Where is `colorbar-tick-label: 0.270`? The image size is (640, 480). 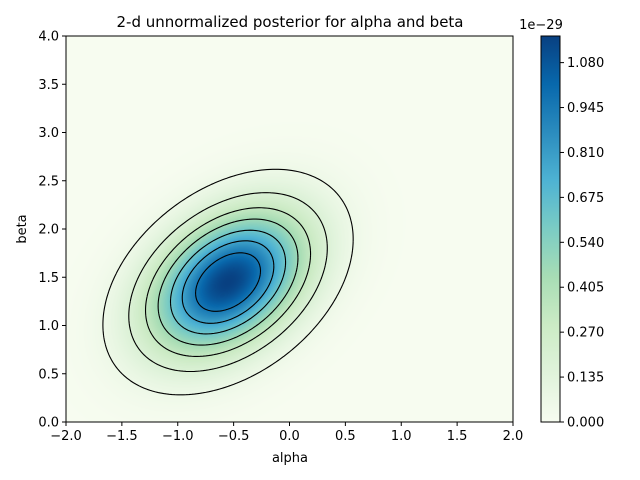 colorbar-tick-label: 0.270 is located at coordinates (585, 333).